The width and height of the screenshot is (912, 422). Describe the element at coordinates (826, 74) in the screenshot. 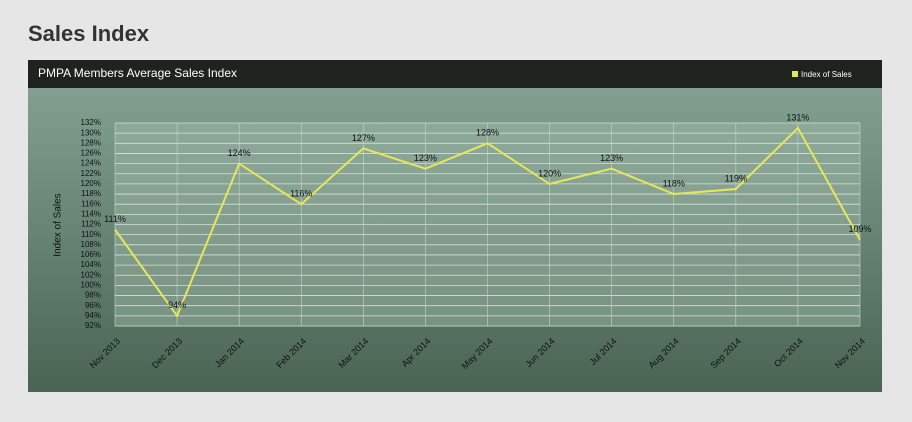

I see `legend-label: Index of Sales` at that location.